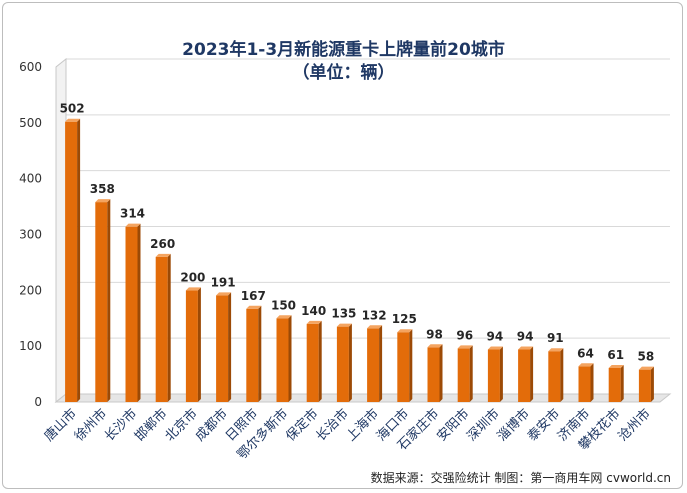 The image size is (687, 493). I want to click on x-tick-label: 淄博市, so click(513, 425).